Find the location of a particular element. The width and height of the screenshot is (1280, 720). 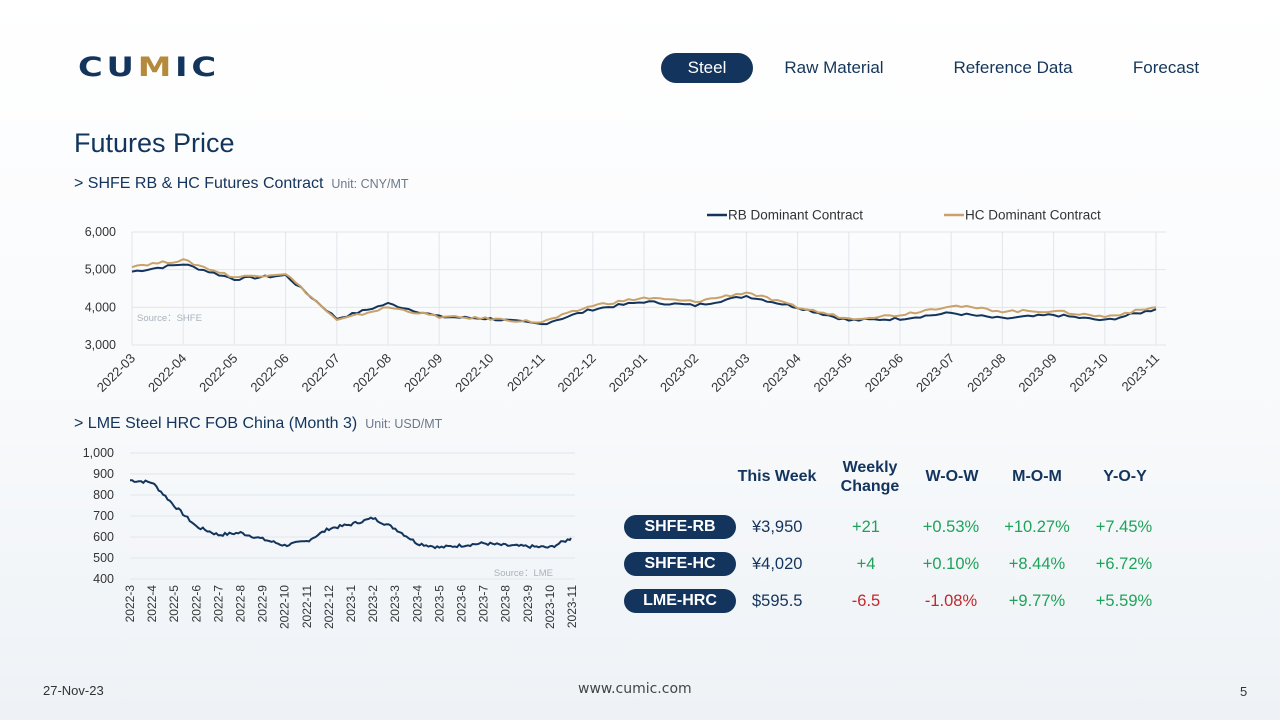

row-weekly-change: +4 is located at coordinates (866, 564).